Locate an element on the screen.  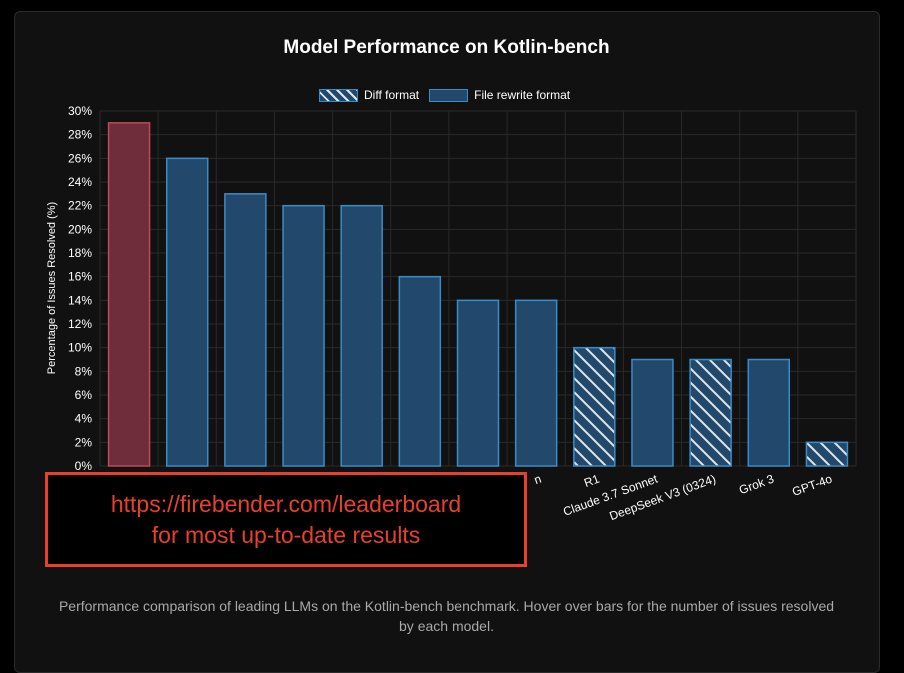
chart-legend: Diff format File rewrite format is located at coordinates (449, 95).